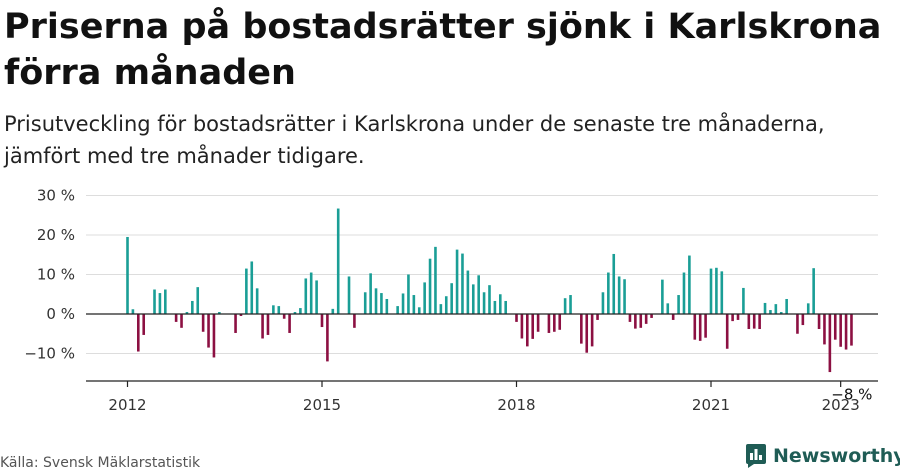 The height and width of the screenshot is (474, 900). I want to click on x-tick-label: 2023, so click(841, 405).